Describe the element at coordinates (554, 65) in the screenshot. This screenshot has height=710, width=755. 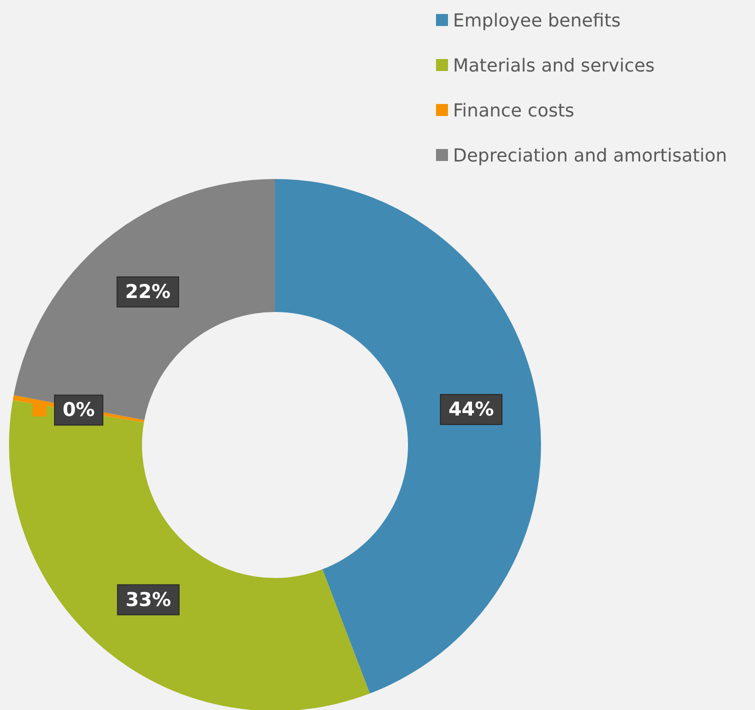
I see `legend-label: Materials and services` at that location.